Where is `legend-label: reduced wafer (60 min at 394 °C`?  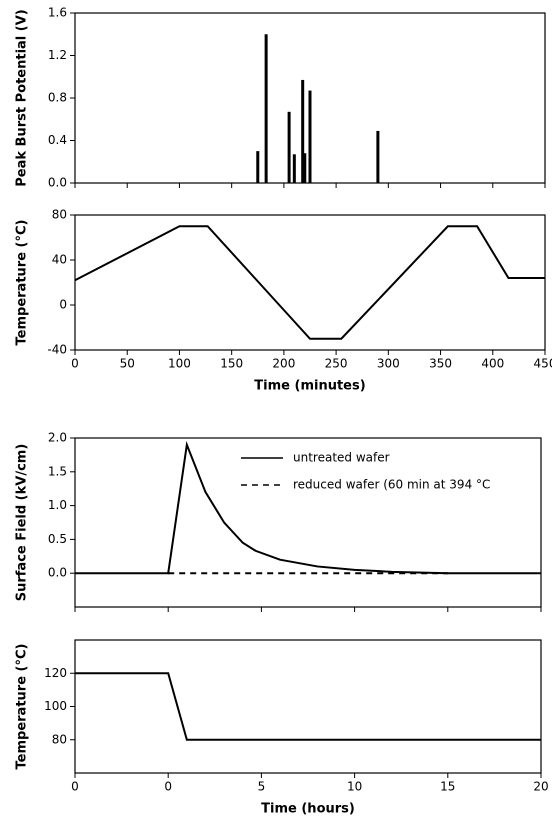 legend-label: reduced wafer (60 min at 394 °C is located at coordinates (391, 485).